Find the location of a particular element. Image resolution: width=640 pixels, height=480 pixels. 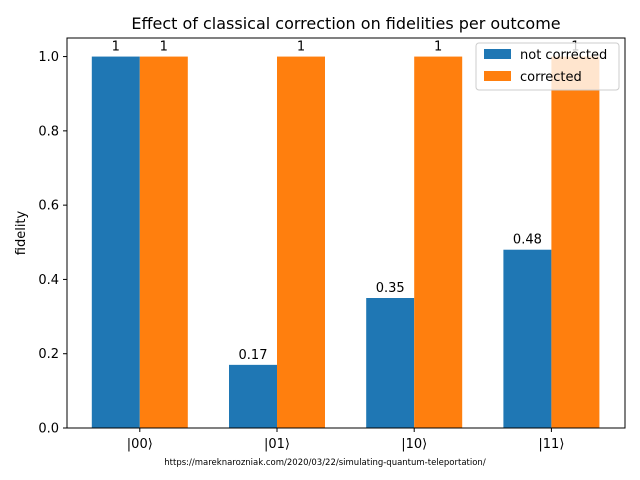

y-axis: 0.0 0.2 0.4 0.6 0.8 1.0 is located at coordinates (52, 243).